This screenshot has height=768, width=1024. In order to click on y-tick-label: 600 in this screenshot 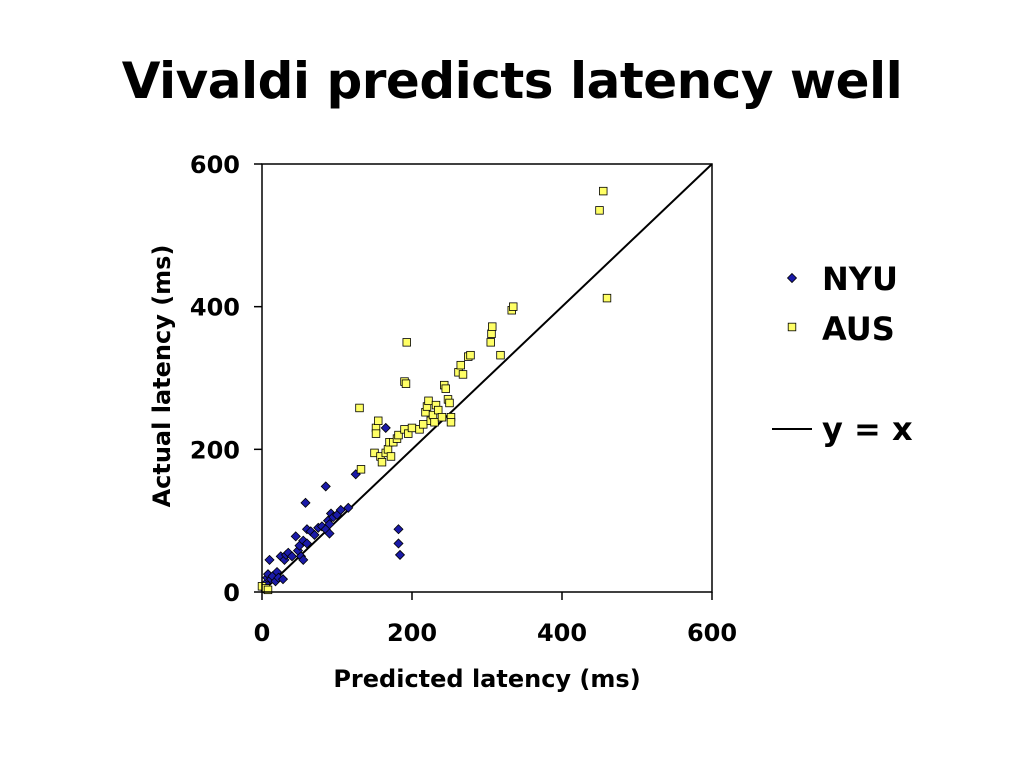, I will do `click(215, 165)`.